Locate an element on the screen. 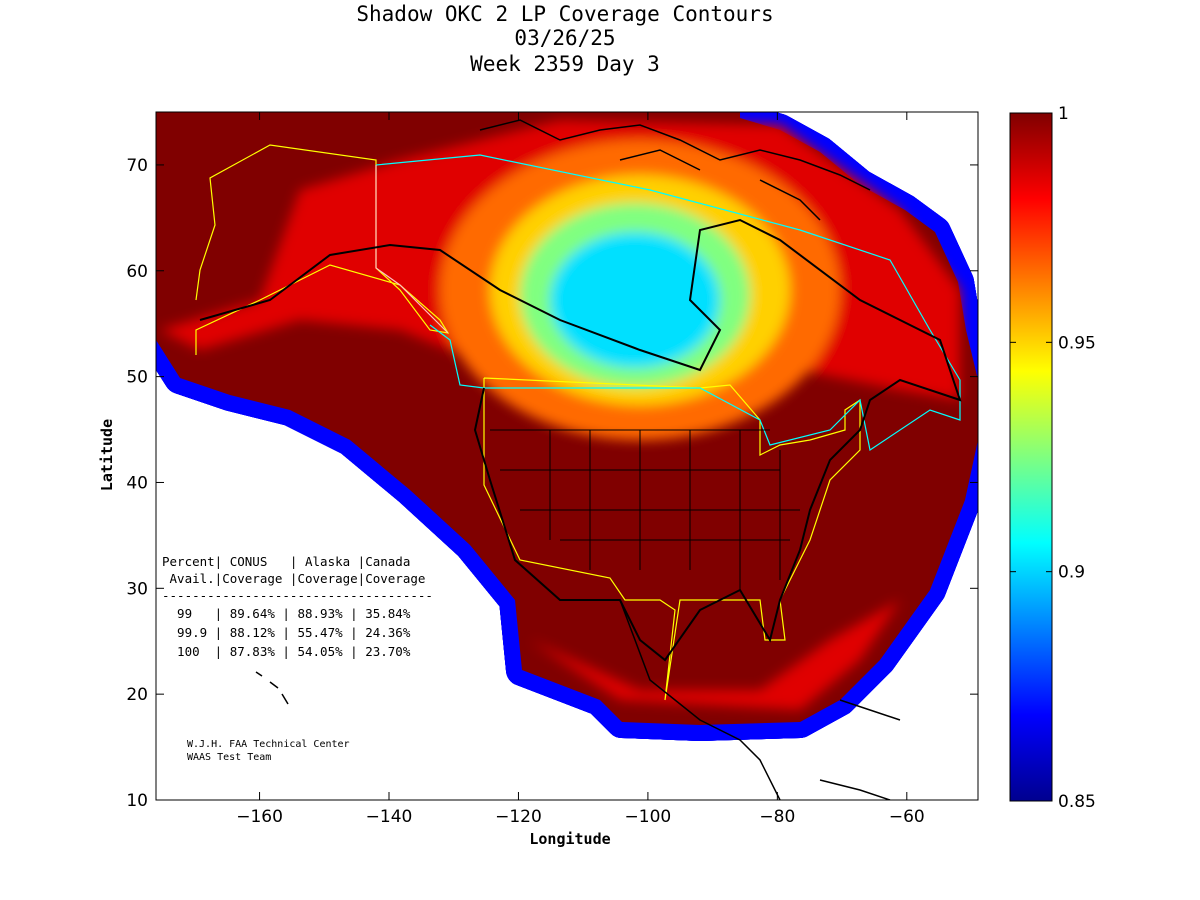 Image resolution: width=1200 pixels, height=900 pixels. hawaii-islands is located at coordinates (272, 688).